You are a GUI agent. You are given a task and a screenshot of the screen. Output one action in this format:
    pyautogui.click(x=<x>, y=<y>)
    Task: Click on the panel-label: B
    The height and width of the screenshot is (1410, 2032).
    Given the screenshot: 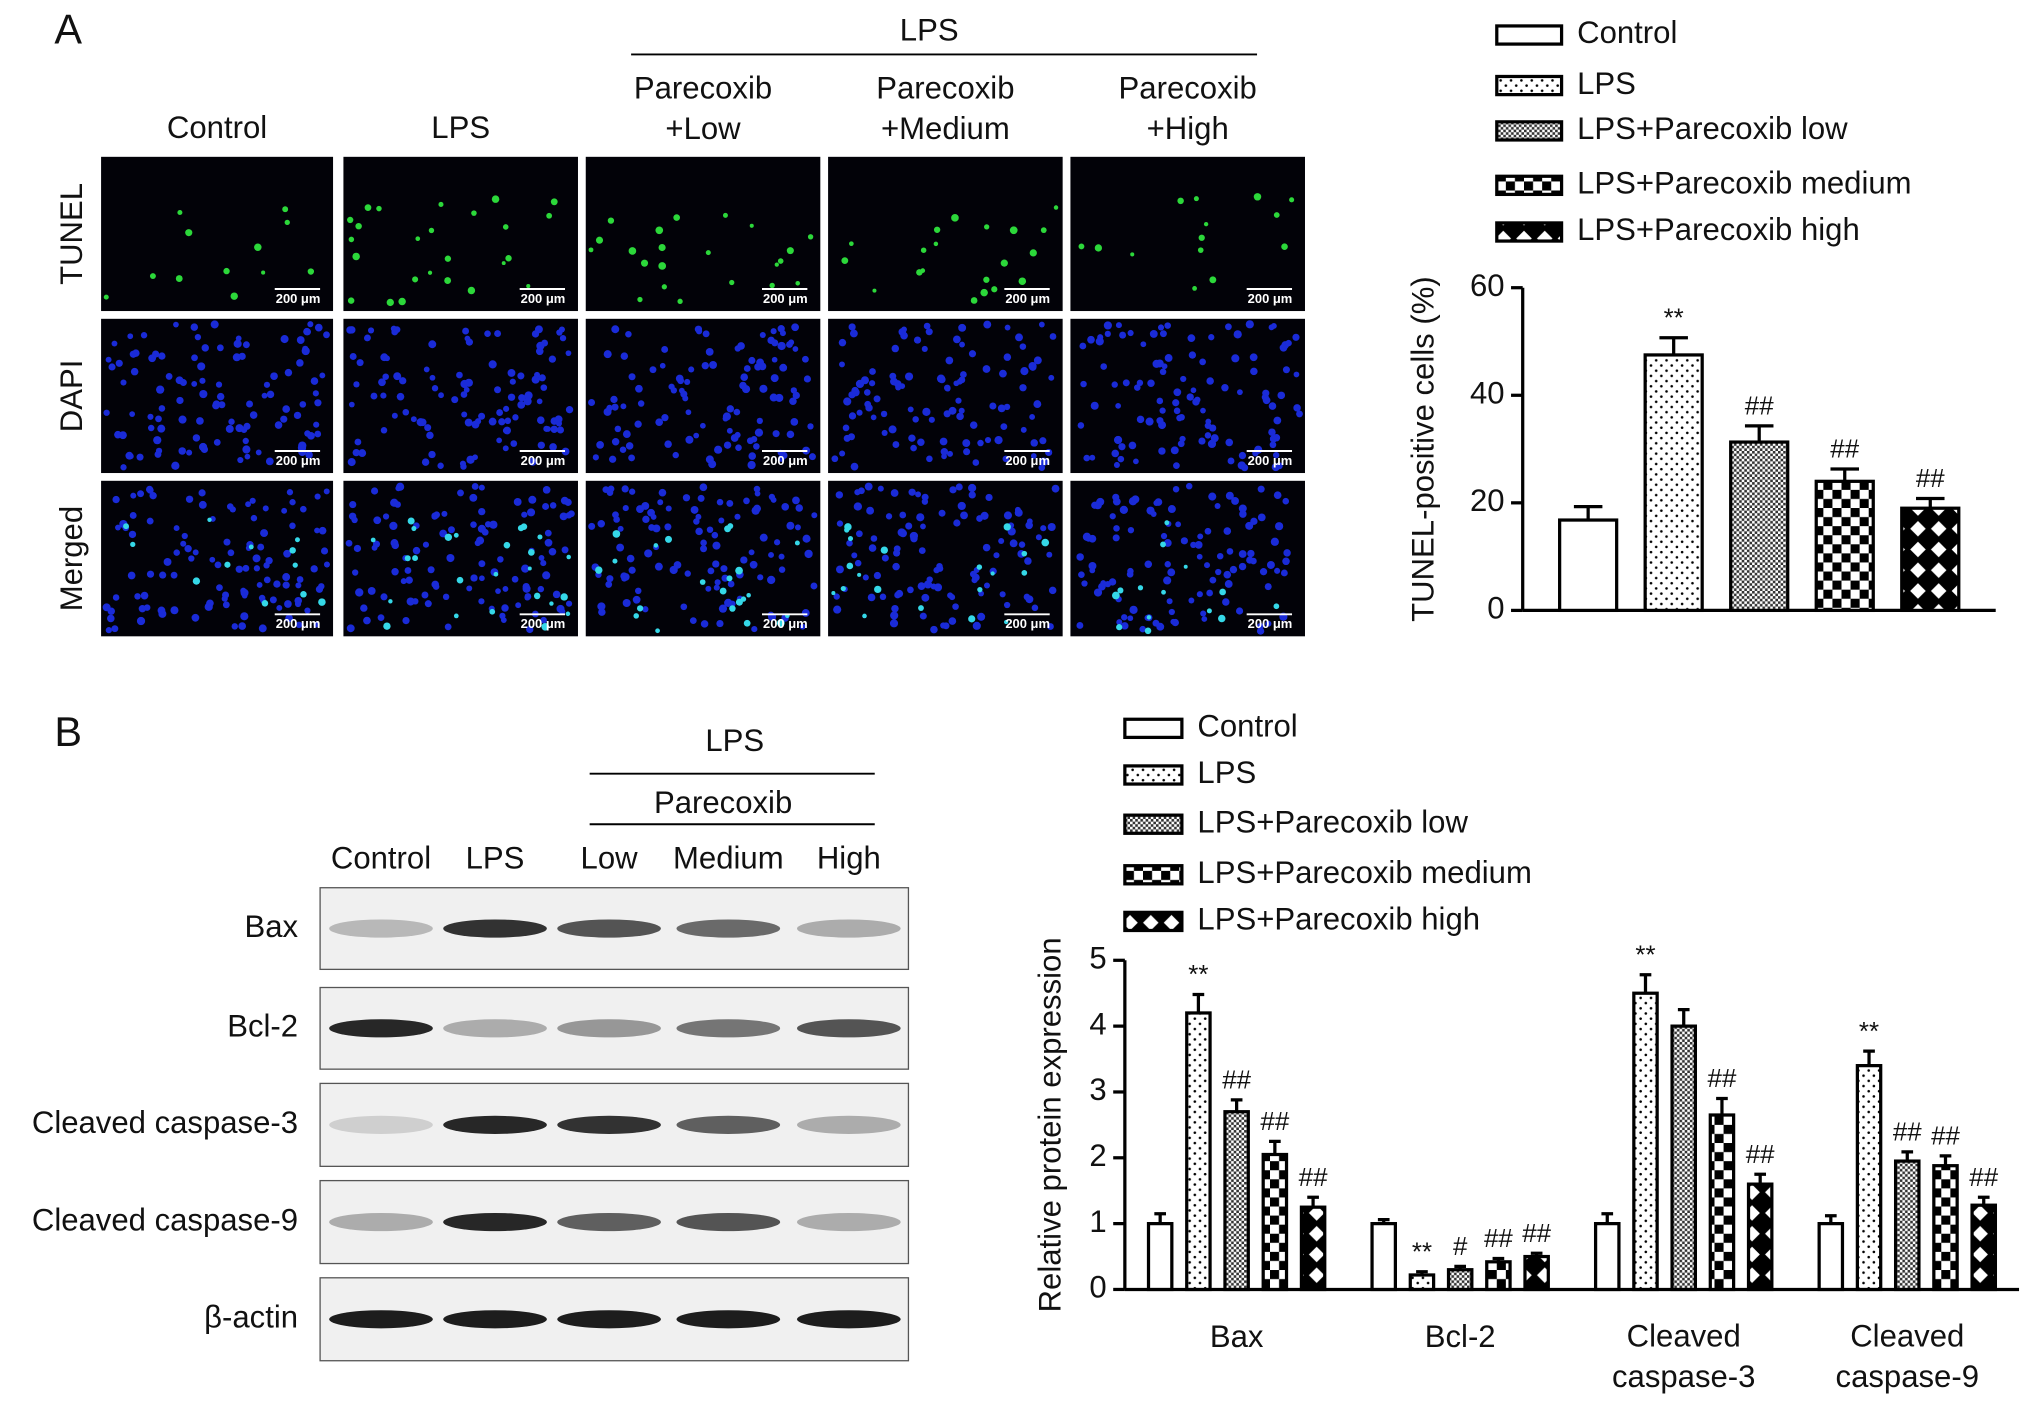 What is the action you would take?
    pyautogui.click(x=68, y=731)
    